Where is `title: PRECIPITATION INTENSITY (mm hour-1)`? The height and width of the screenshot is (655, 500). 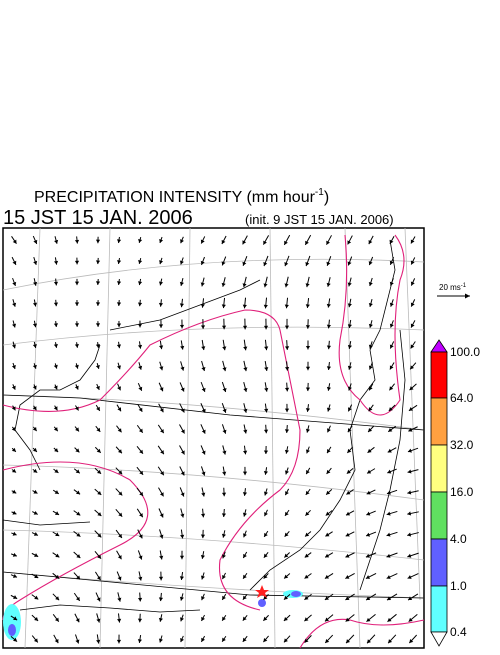 title: PRECIPITATION INTENSITY (mm hour-1) is located at coordinates (181, 196).